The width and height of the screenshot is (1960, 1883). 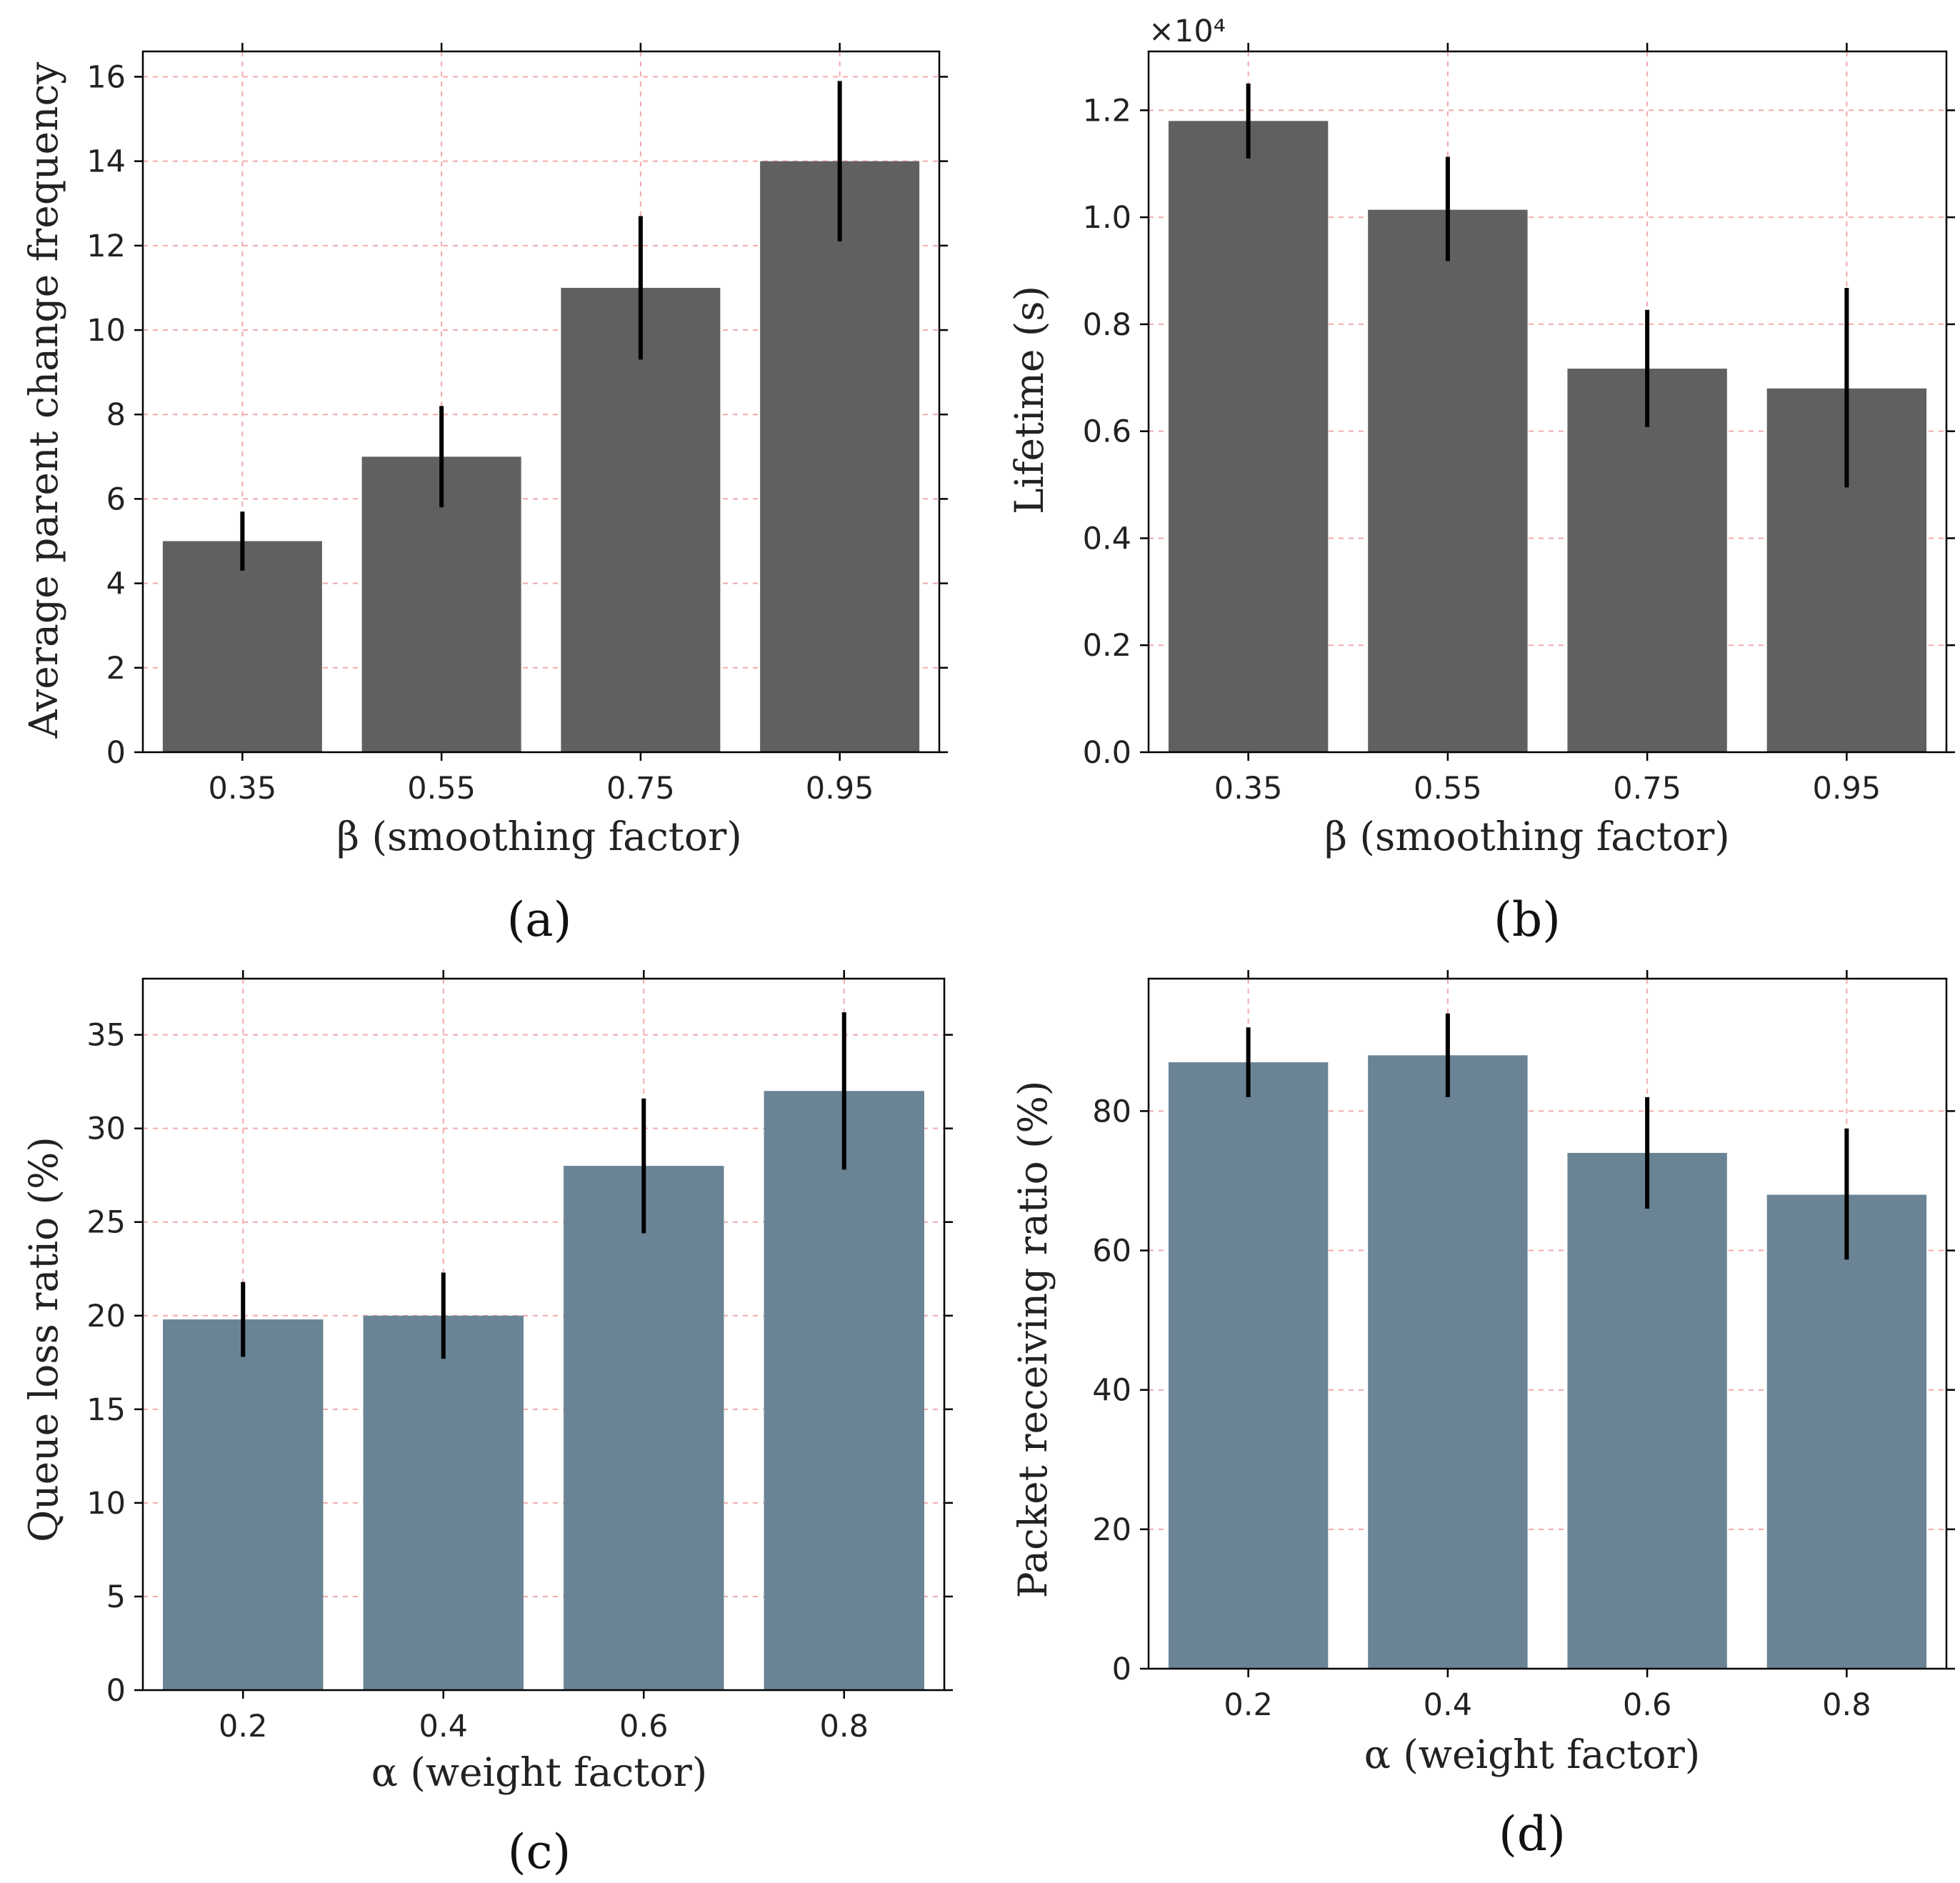 What do you see at coordinates (1647, 560) in the screenshot?
I see `panel-b-bar-0.75` at bounding box center [1647, 560].